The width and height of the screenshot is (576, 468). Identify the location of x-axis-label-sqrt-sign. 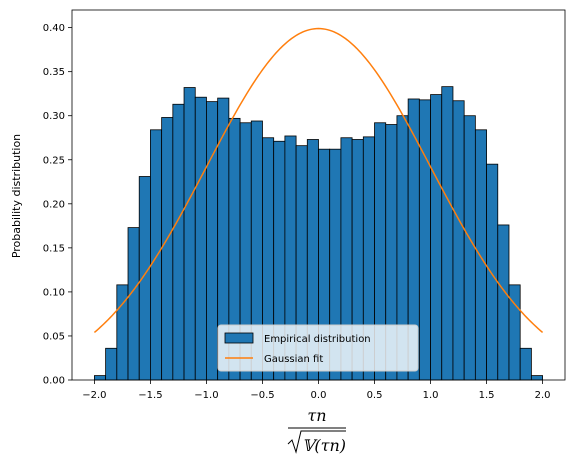
(316, 442).